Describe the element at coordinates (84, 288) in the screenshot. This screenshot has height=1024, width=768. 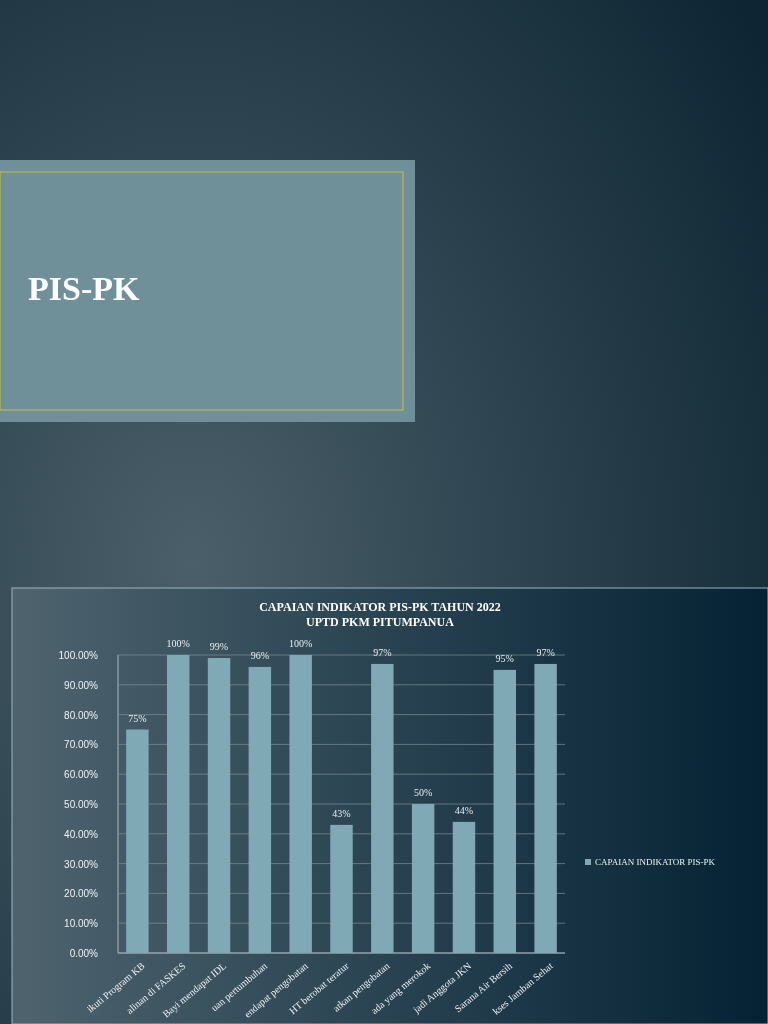
I see `text: PIS-PK` at that location.